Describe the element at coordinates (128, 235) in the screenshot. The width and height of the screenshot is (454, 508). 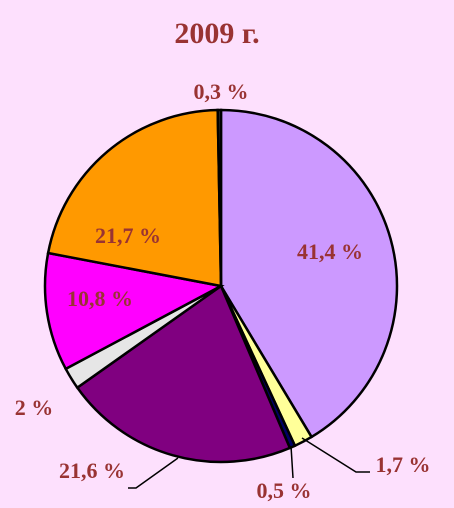
I see `data-label: 21,7 %` at that location.